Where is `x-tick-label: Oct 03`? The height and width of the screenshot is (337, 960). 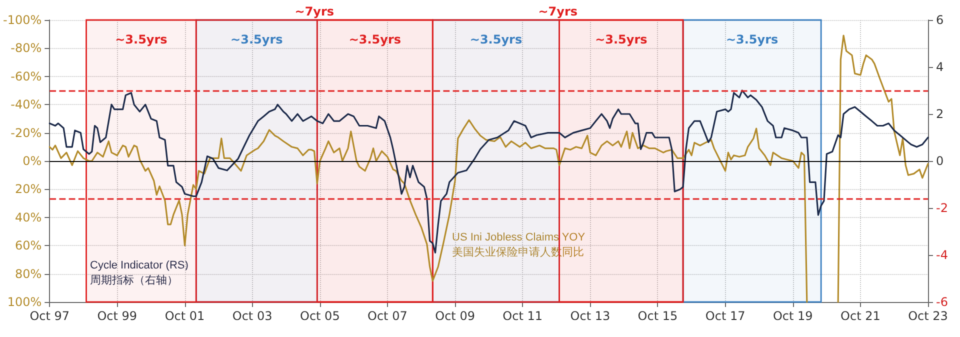 x-tick-label: Oct 03 is located at coordinates (252, 316).